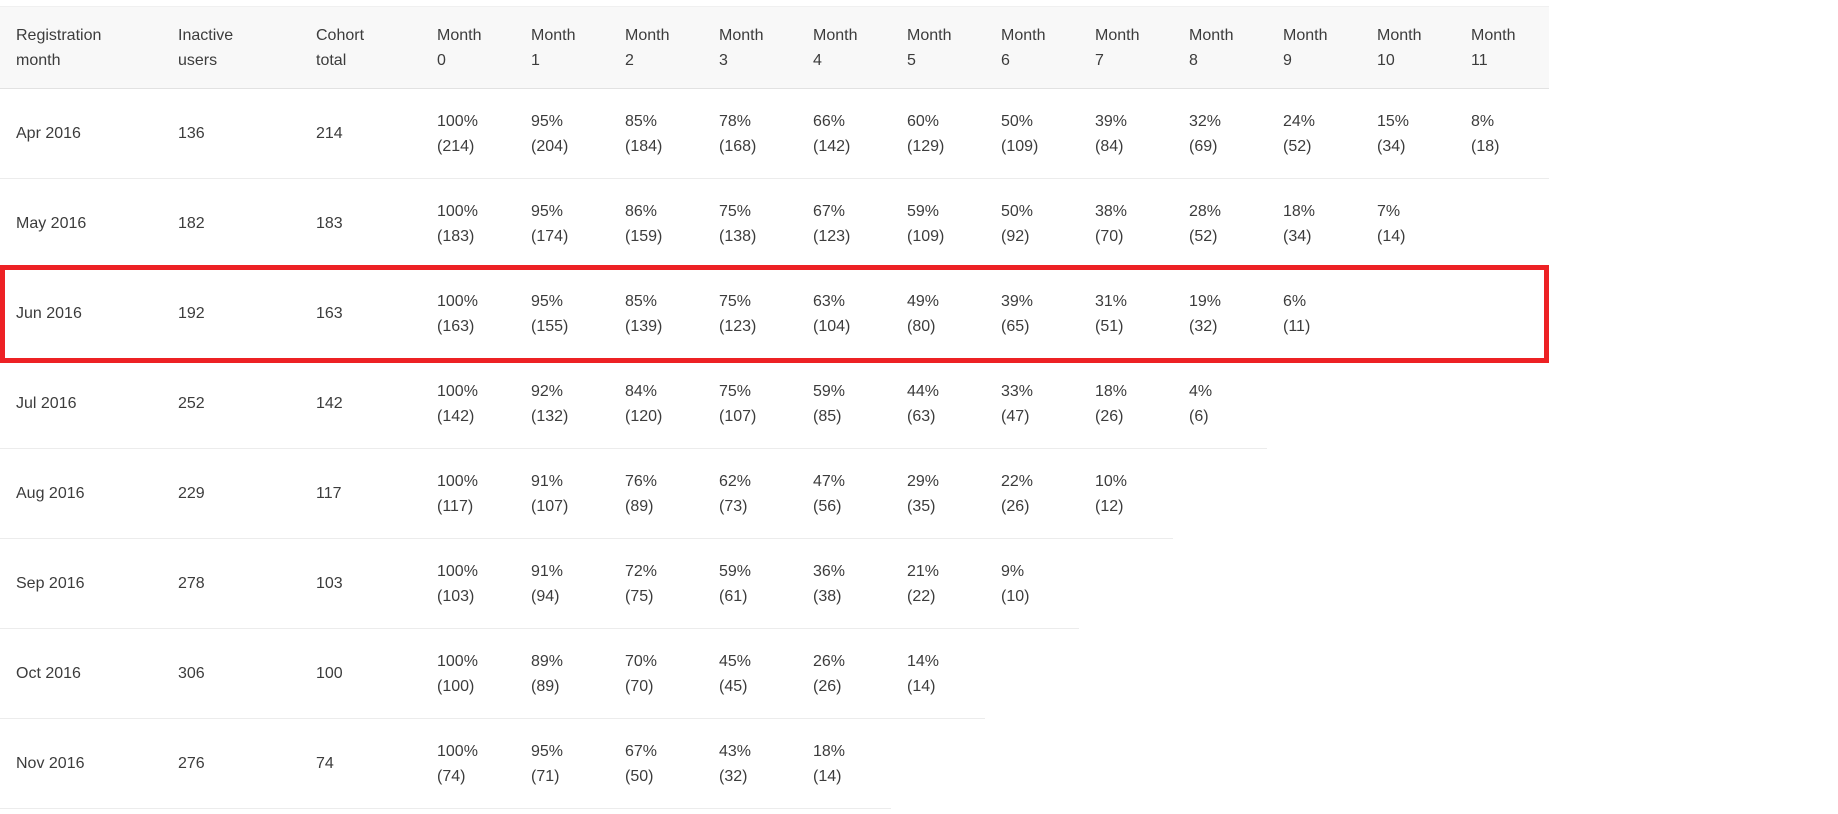  I want to click on retention-count: (123), so click(738, 326).